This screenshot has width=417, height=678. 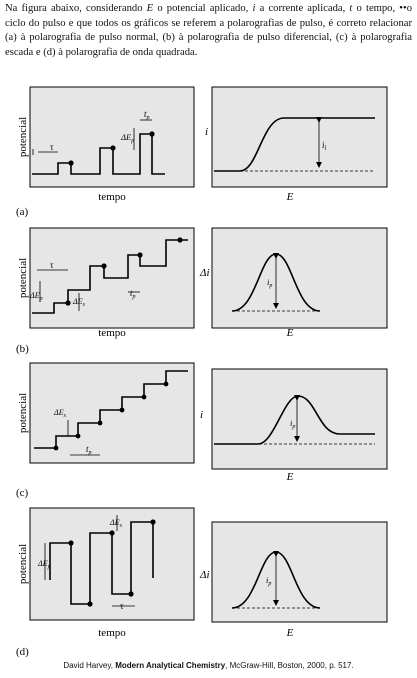 I want to click on panel-d-right-plot: Δi E ip, so click(x=293, y=580).